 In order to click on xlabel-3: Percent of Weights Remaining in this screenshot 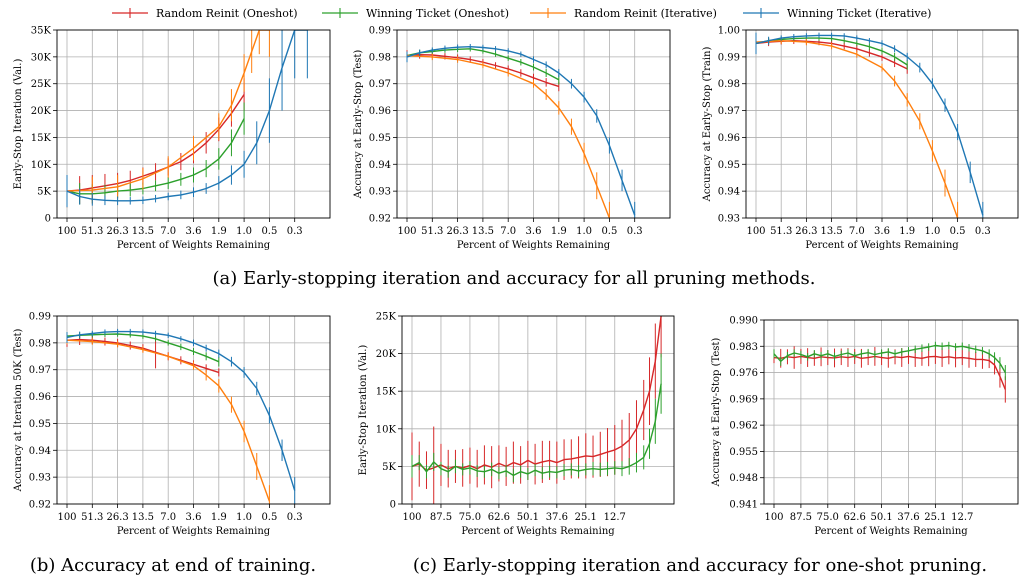, I will do `click(882, 245)`.